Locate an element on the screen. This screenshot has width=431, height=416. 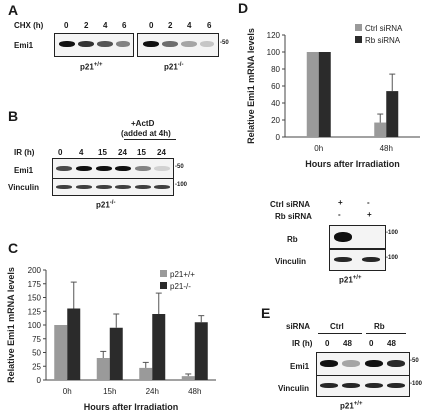
panel-e-row-vinculin: Vinculin is located at coordinates (293, 388).